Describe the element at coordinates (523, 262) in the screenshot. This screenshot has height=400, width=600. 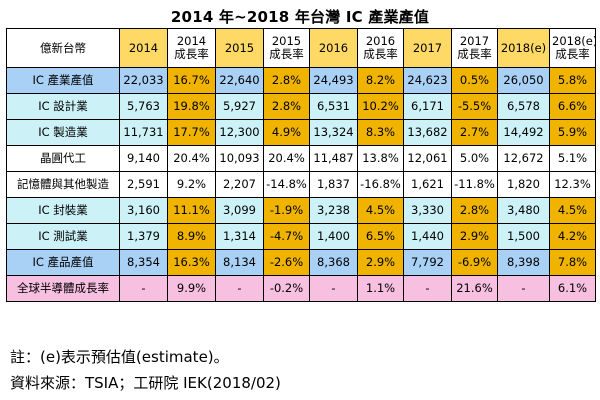
I see `value-cell: 8,398` at that location.